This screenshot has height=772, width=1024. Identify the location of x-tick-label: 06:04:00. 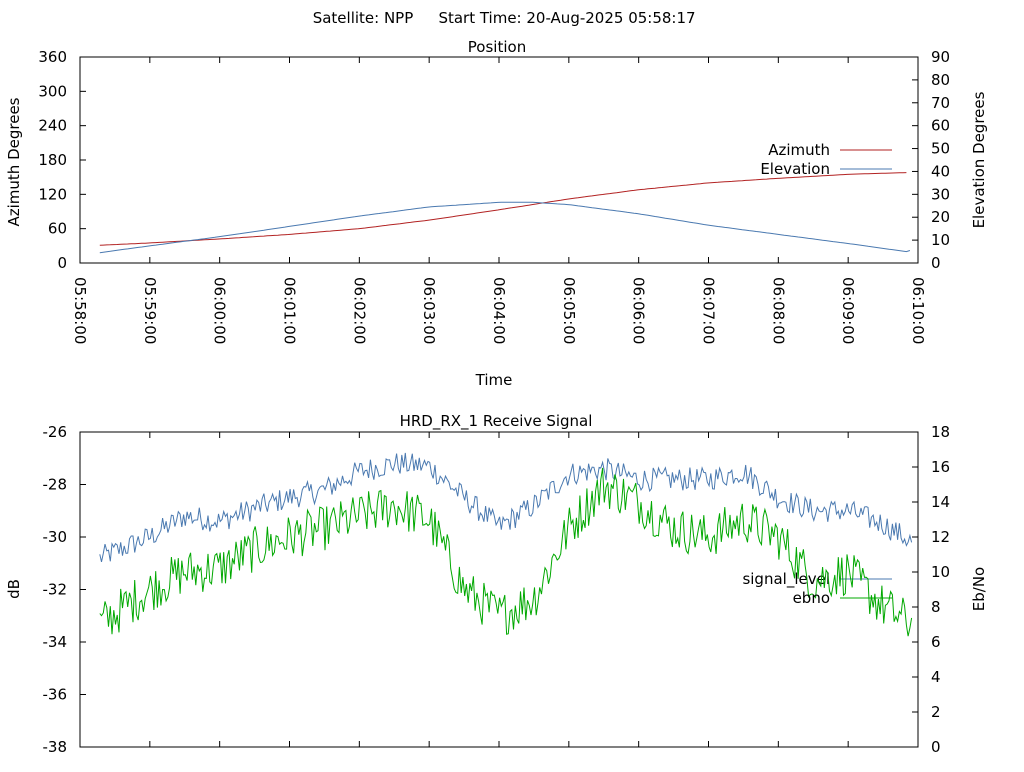
(499, 310).